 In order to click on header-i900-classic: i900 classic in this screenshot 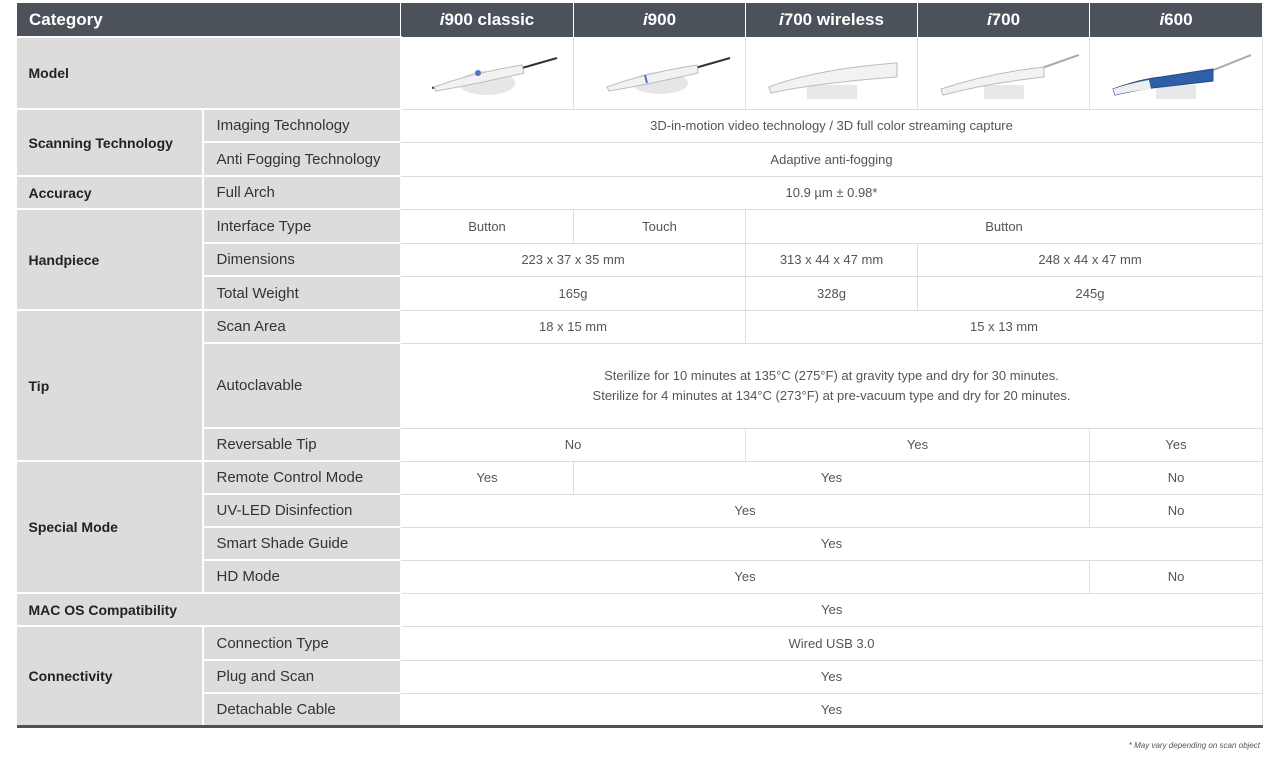, I will do `click(487, 20)`.